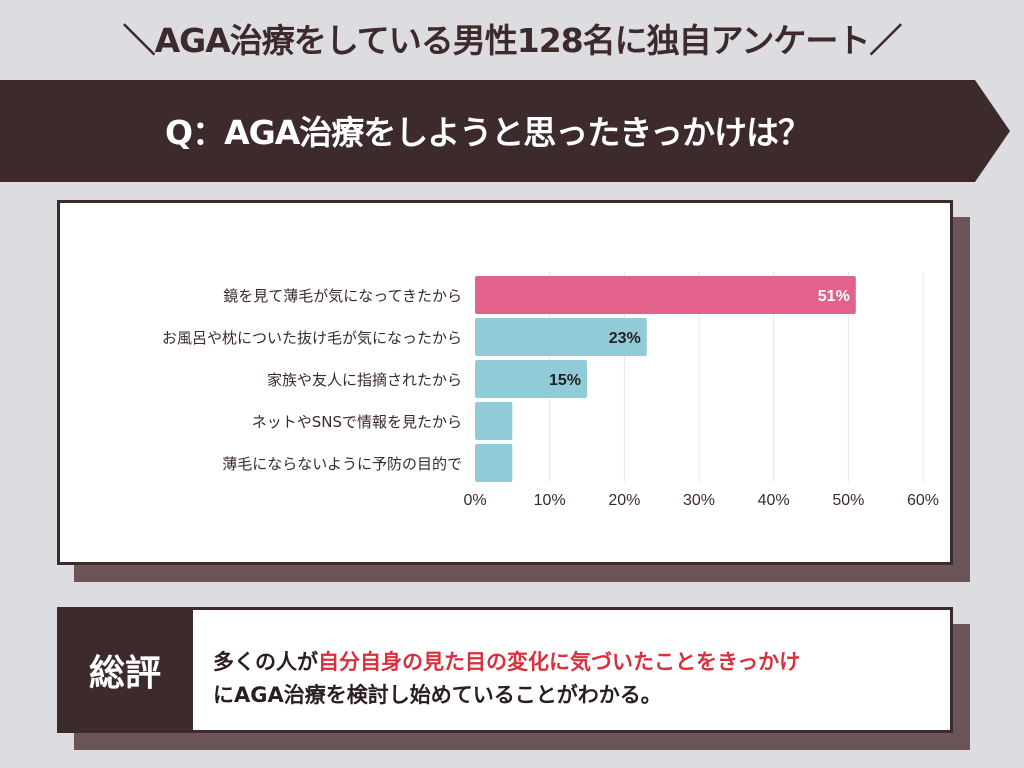 The width and height of the screenshot is (1024, 768). What do you see at coordinates (565, 380) in the screenshot?
I see `value-label: 15%` at bounding box center [565, 380].